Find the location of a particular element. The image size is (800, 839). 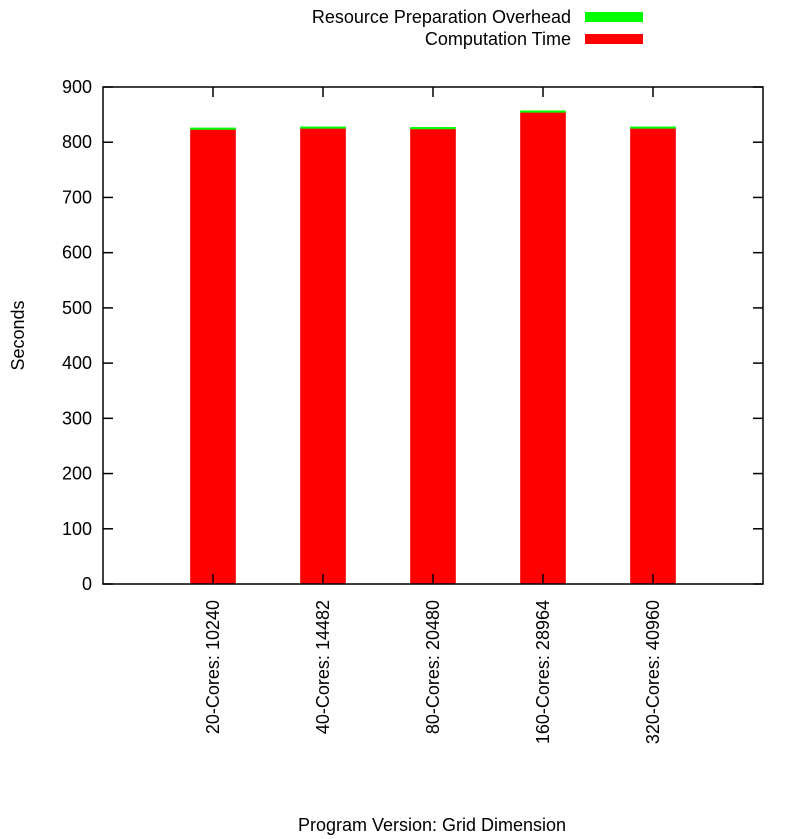

y-tick-label: 800 is located at coordinates (77, 142).